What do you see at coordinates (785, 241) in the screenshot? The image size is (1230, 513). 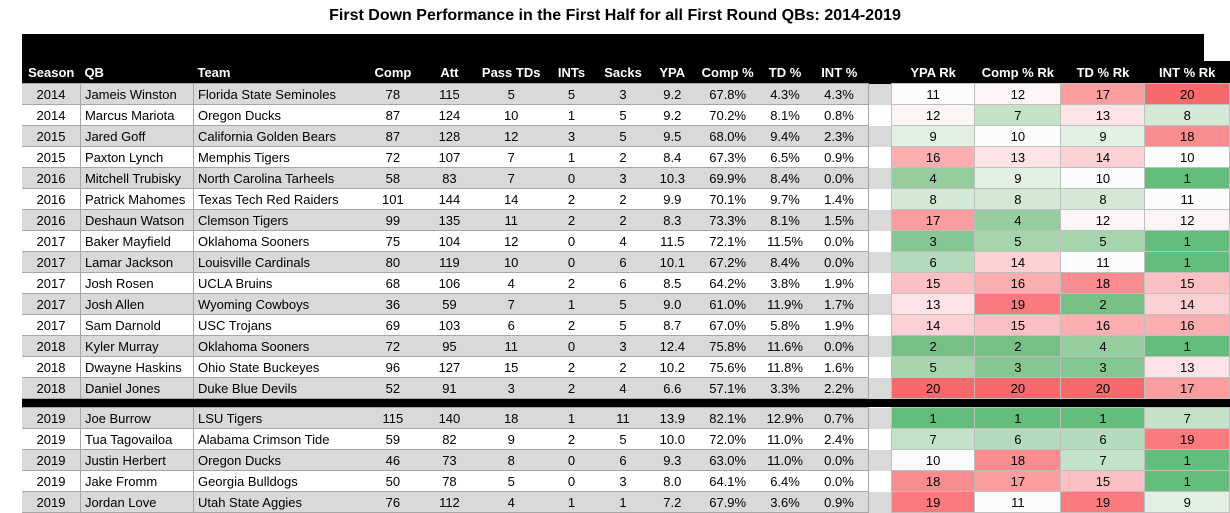 I see `td-pct-cell: 11.5%` at bounding box center [785, 241].